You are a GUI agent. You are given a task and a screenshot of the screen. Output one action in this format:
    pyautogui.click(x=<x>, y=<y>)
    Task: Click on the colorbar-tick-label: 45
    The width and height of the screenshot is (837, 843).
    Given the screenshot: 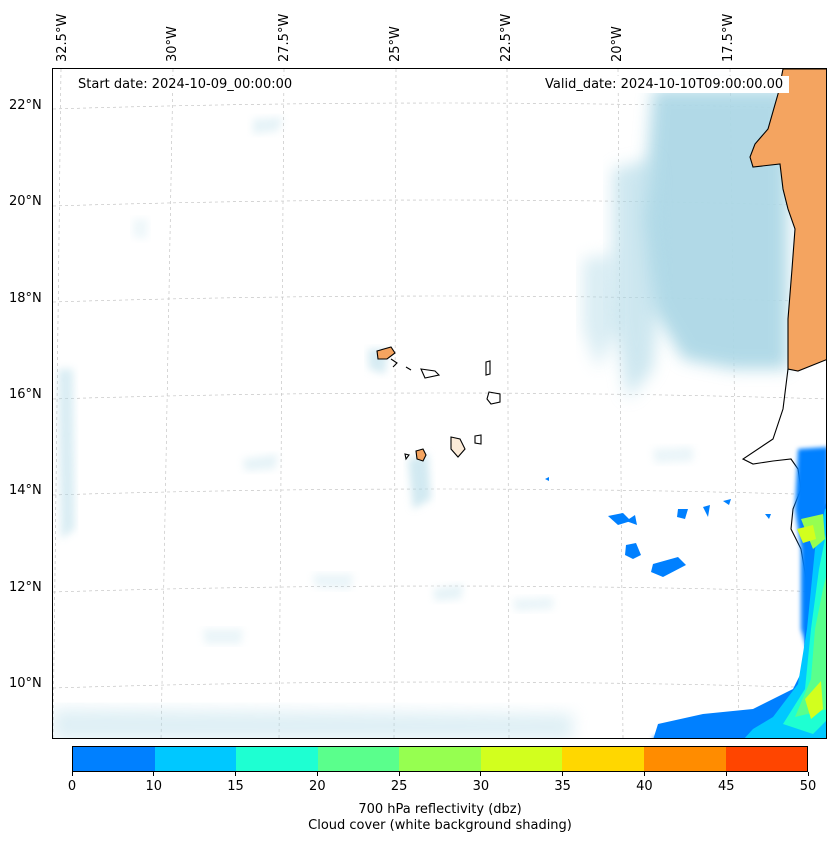 What is the action you would take?
    pyautogui.click(x=726, y=786)
    